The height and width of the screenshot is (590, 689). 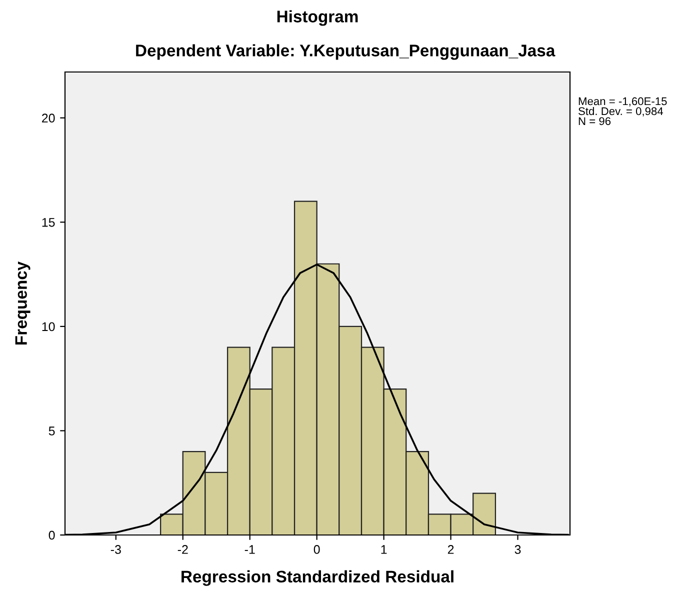 What do you see at coordinates (317, 549) in the screenshot?
I see `x-tick-label: 0` at bounding box center [317, 549].